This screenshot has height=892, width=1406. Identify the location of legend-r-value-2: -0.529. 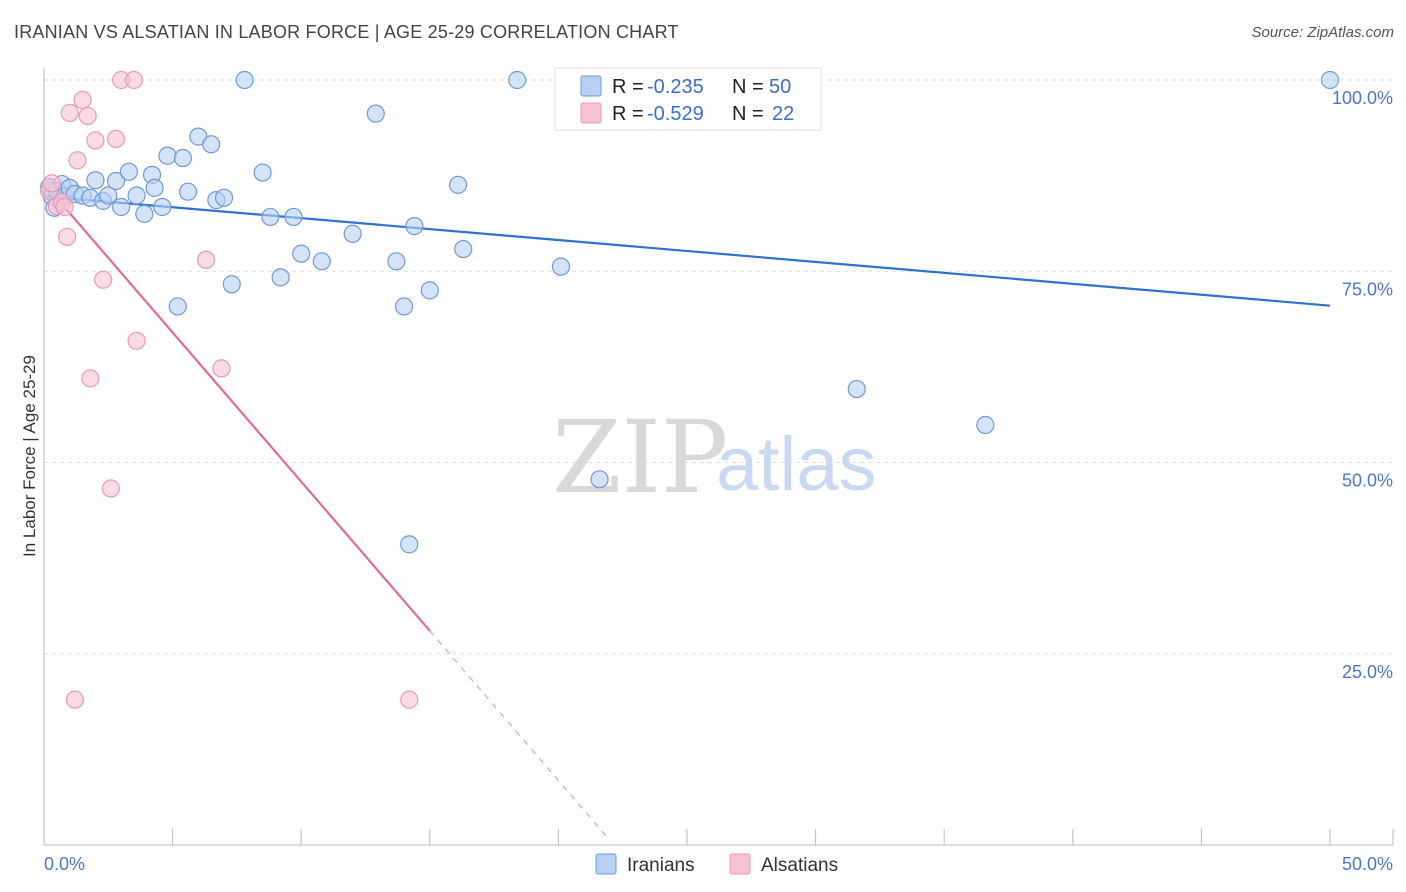
(675, 114).